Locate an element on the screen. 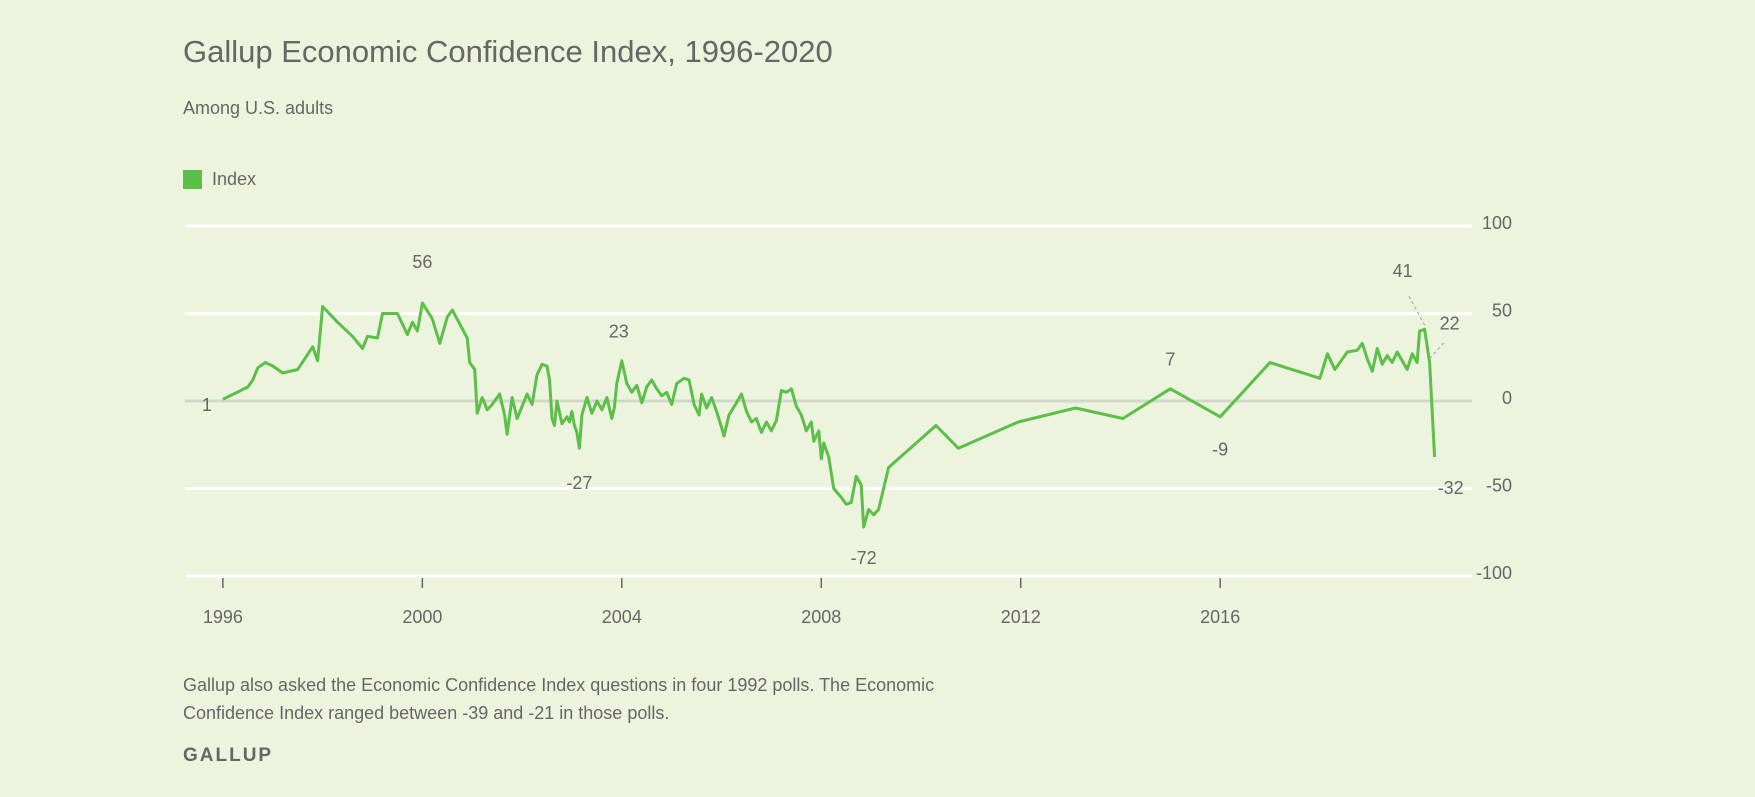 The image size is (1755, 797). x-tick-label: 2008 is located at coordinates (821, 617).